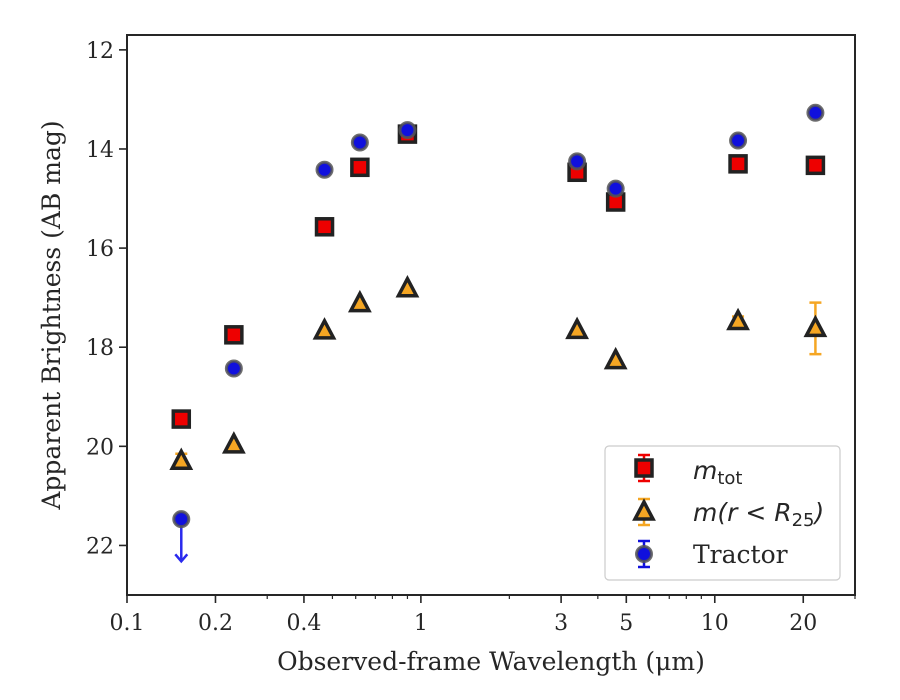 The height and width of the screenshot is (700, 900). Describe the element at coordinates (100, 447) in the screenshot. I see `y-tick-label: 20` at that location.